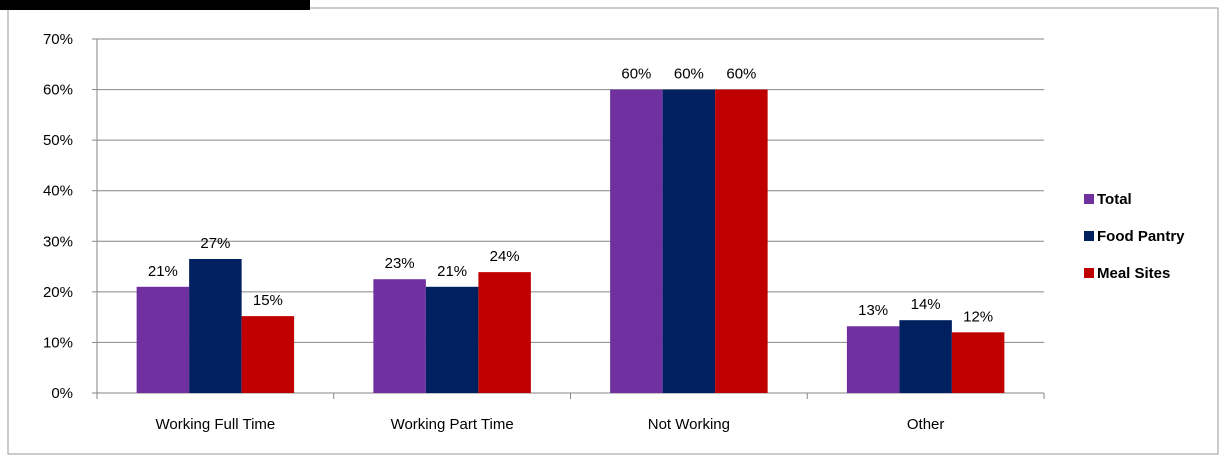 The image size is (1225, 457). I want to click on data-label: 27%, so click(215, 243).